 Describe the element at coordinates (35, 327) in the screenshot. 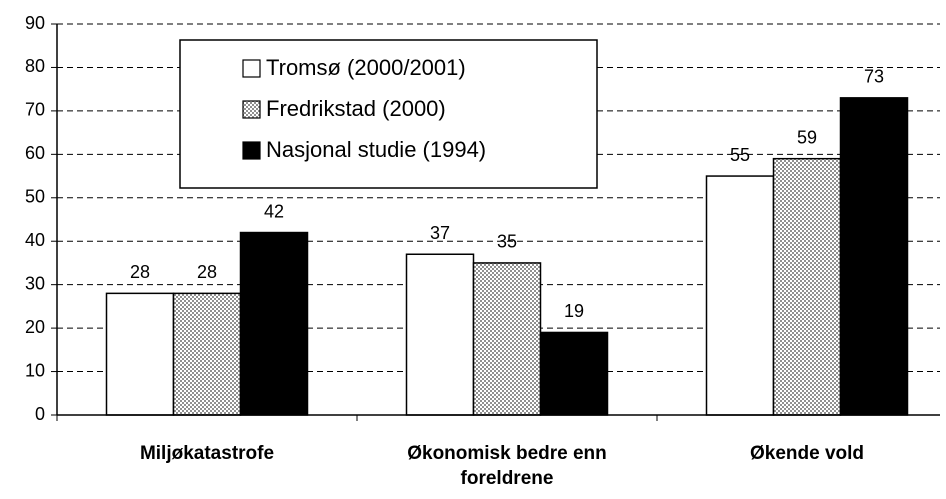

I see `y-tick-label: 20` at that location.